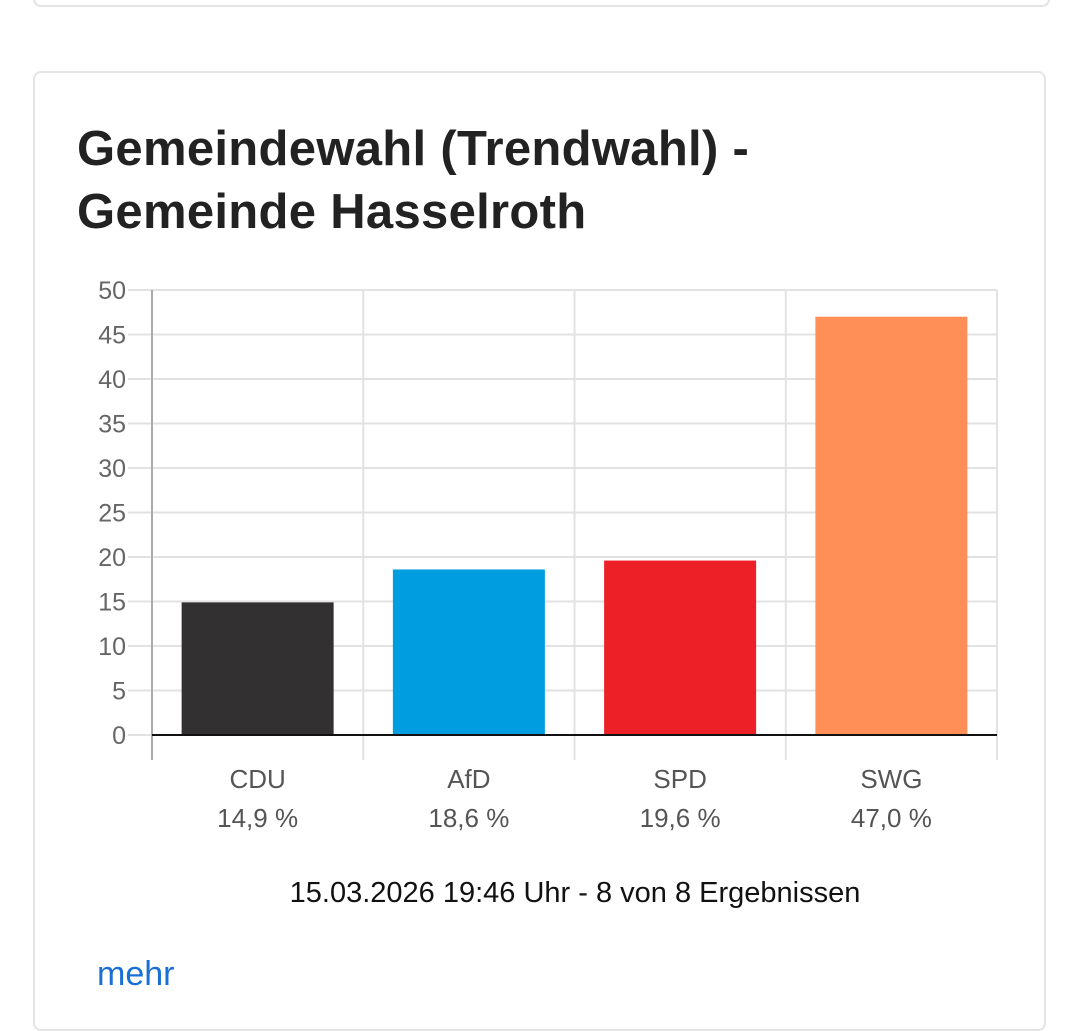 The width and height of the screenshot is (1080, 1031). What do you see at coordinates (112, 647) in the screenshot?
I see `y-tick-label: 10` at bounding box center [112, 647].